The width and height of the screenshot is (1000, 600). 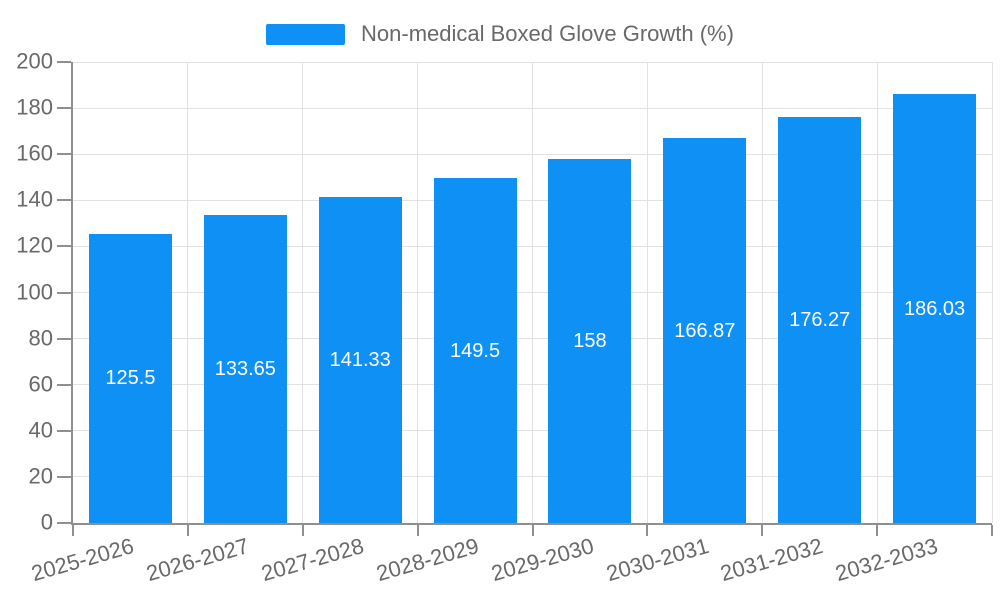 What do you see at coordinates (34, 199) in the screenshot?
I see `y-axis-tick-label: 140` at bounding box center [34, 199].